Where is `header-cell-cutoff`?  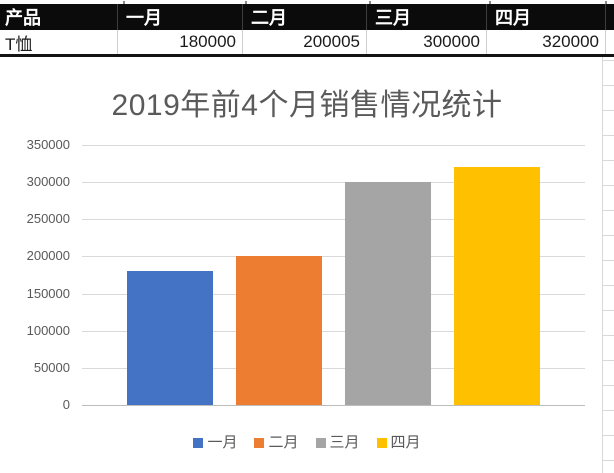
header-cell-cutoff is located at coordinates (610, 17).